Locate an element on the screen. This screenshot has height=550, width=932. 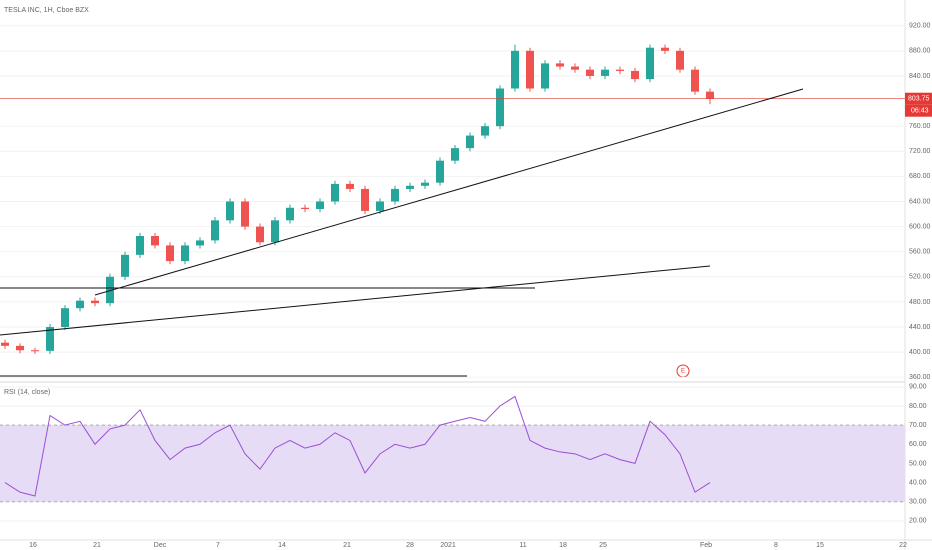
last-price-label: 803.75 is located at coordinates (919, 99).